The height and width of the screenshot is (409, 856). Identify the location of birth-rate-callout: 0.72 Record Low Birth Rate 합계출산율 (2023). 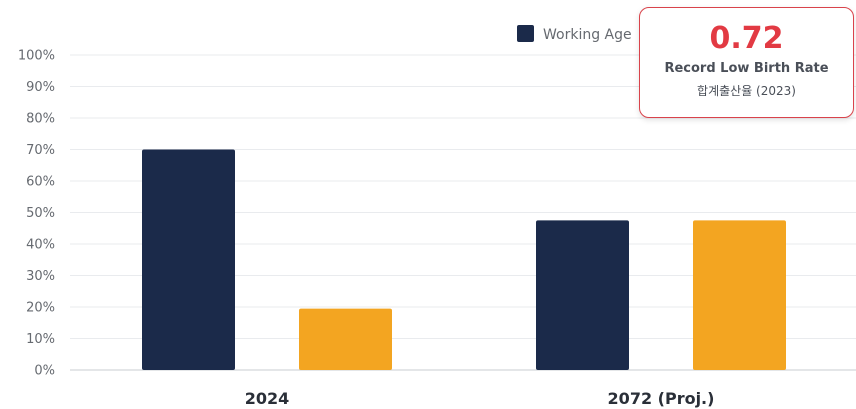
(746, 62).